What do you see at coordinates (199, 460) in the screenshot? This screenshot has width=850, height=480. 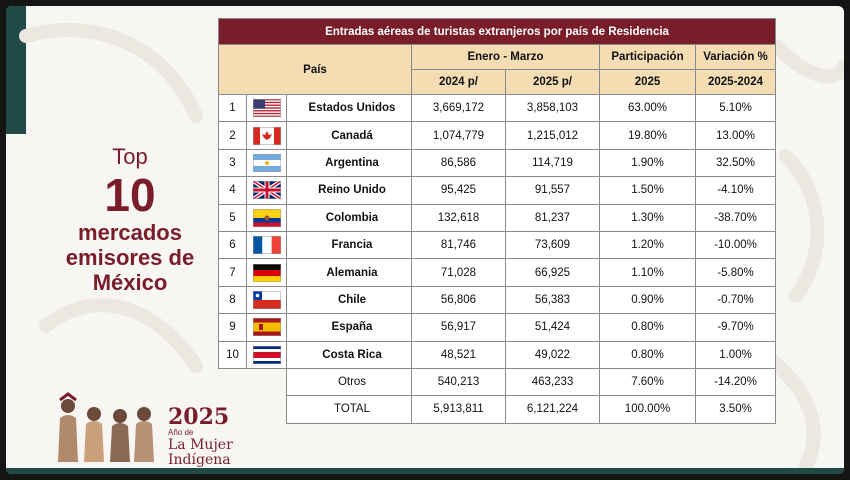 I see `logo-name-2: Indígena` at bounding box center [199, 460].